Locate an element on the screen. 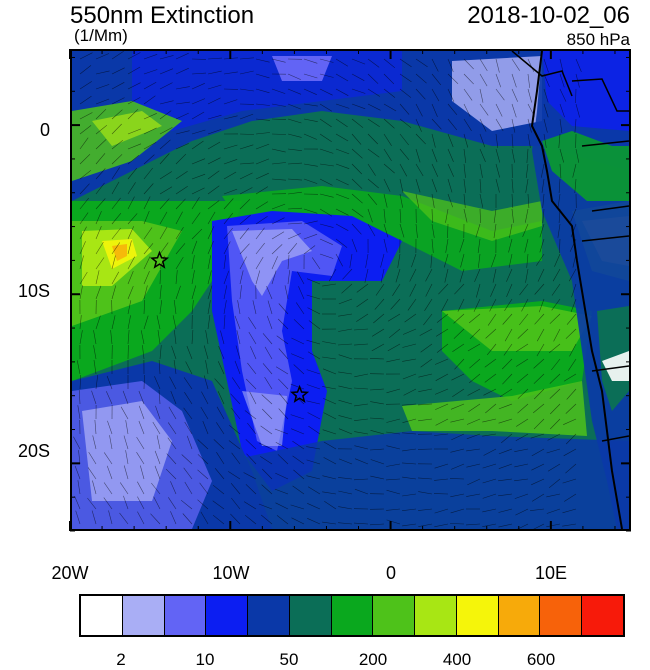 This screenshot has width=650, height=670. lat-label-20s: 20S is located at coordinates (25, 451).